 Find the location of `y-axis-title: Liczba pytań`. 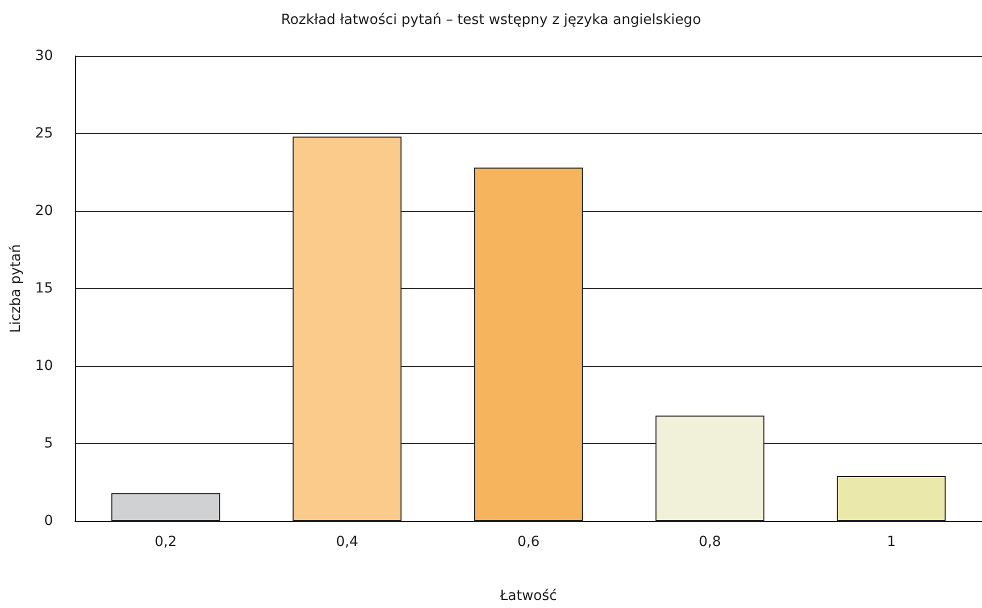

y-axis-title: Liczba pytań is located at coordinates (16, 288).